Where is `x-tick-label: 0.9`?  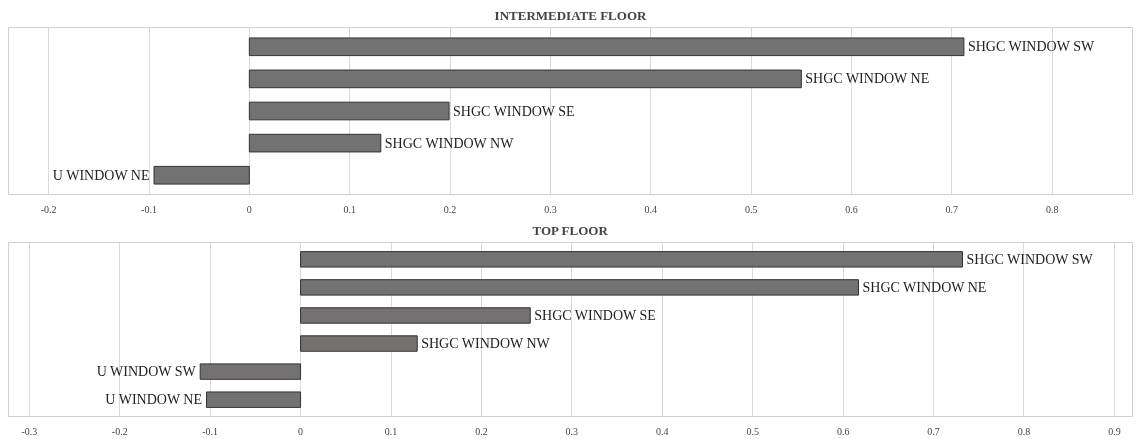
x-tick-label: 0.9 is located at coordinates (1114, 431).